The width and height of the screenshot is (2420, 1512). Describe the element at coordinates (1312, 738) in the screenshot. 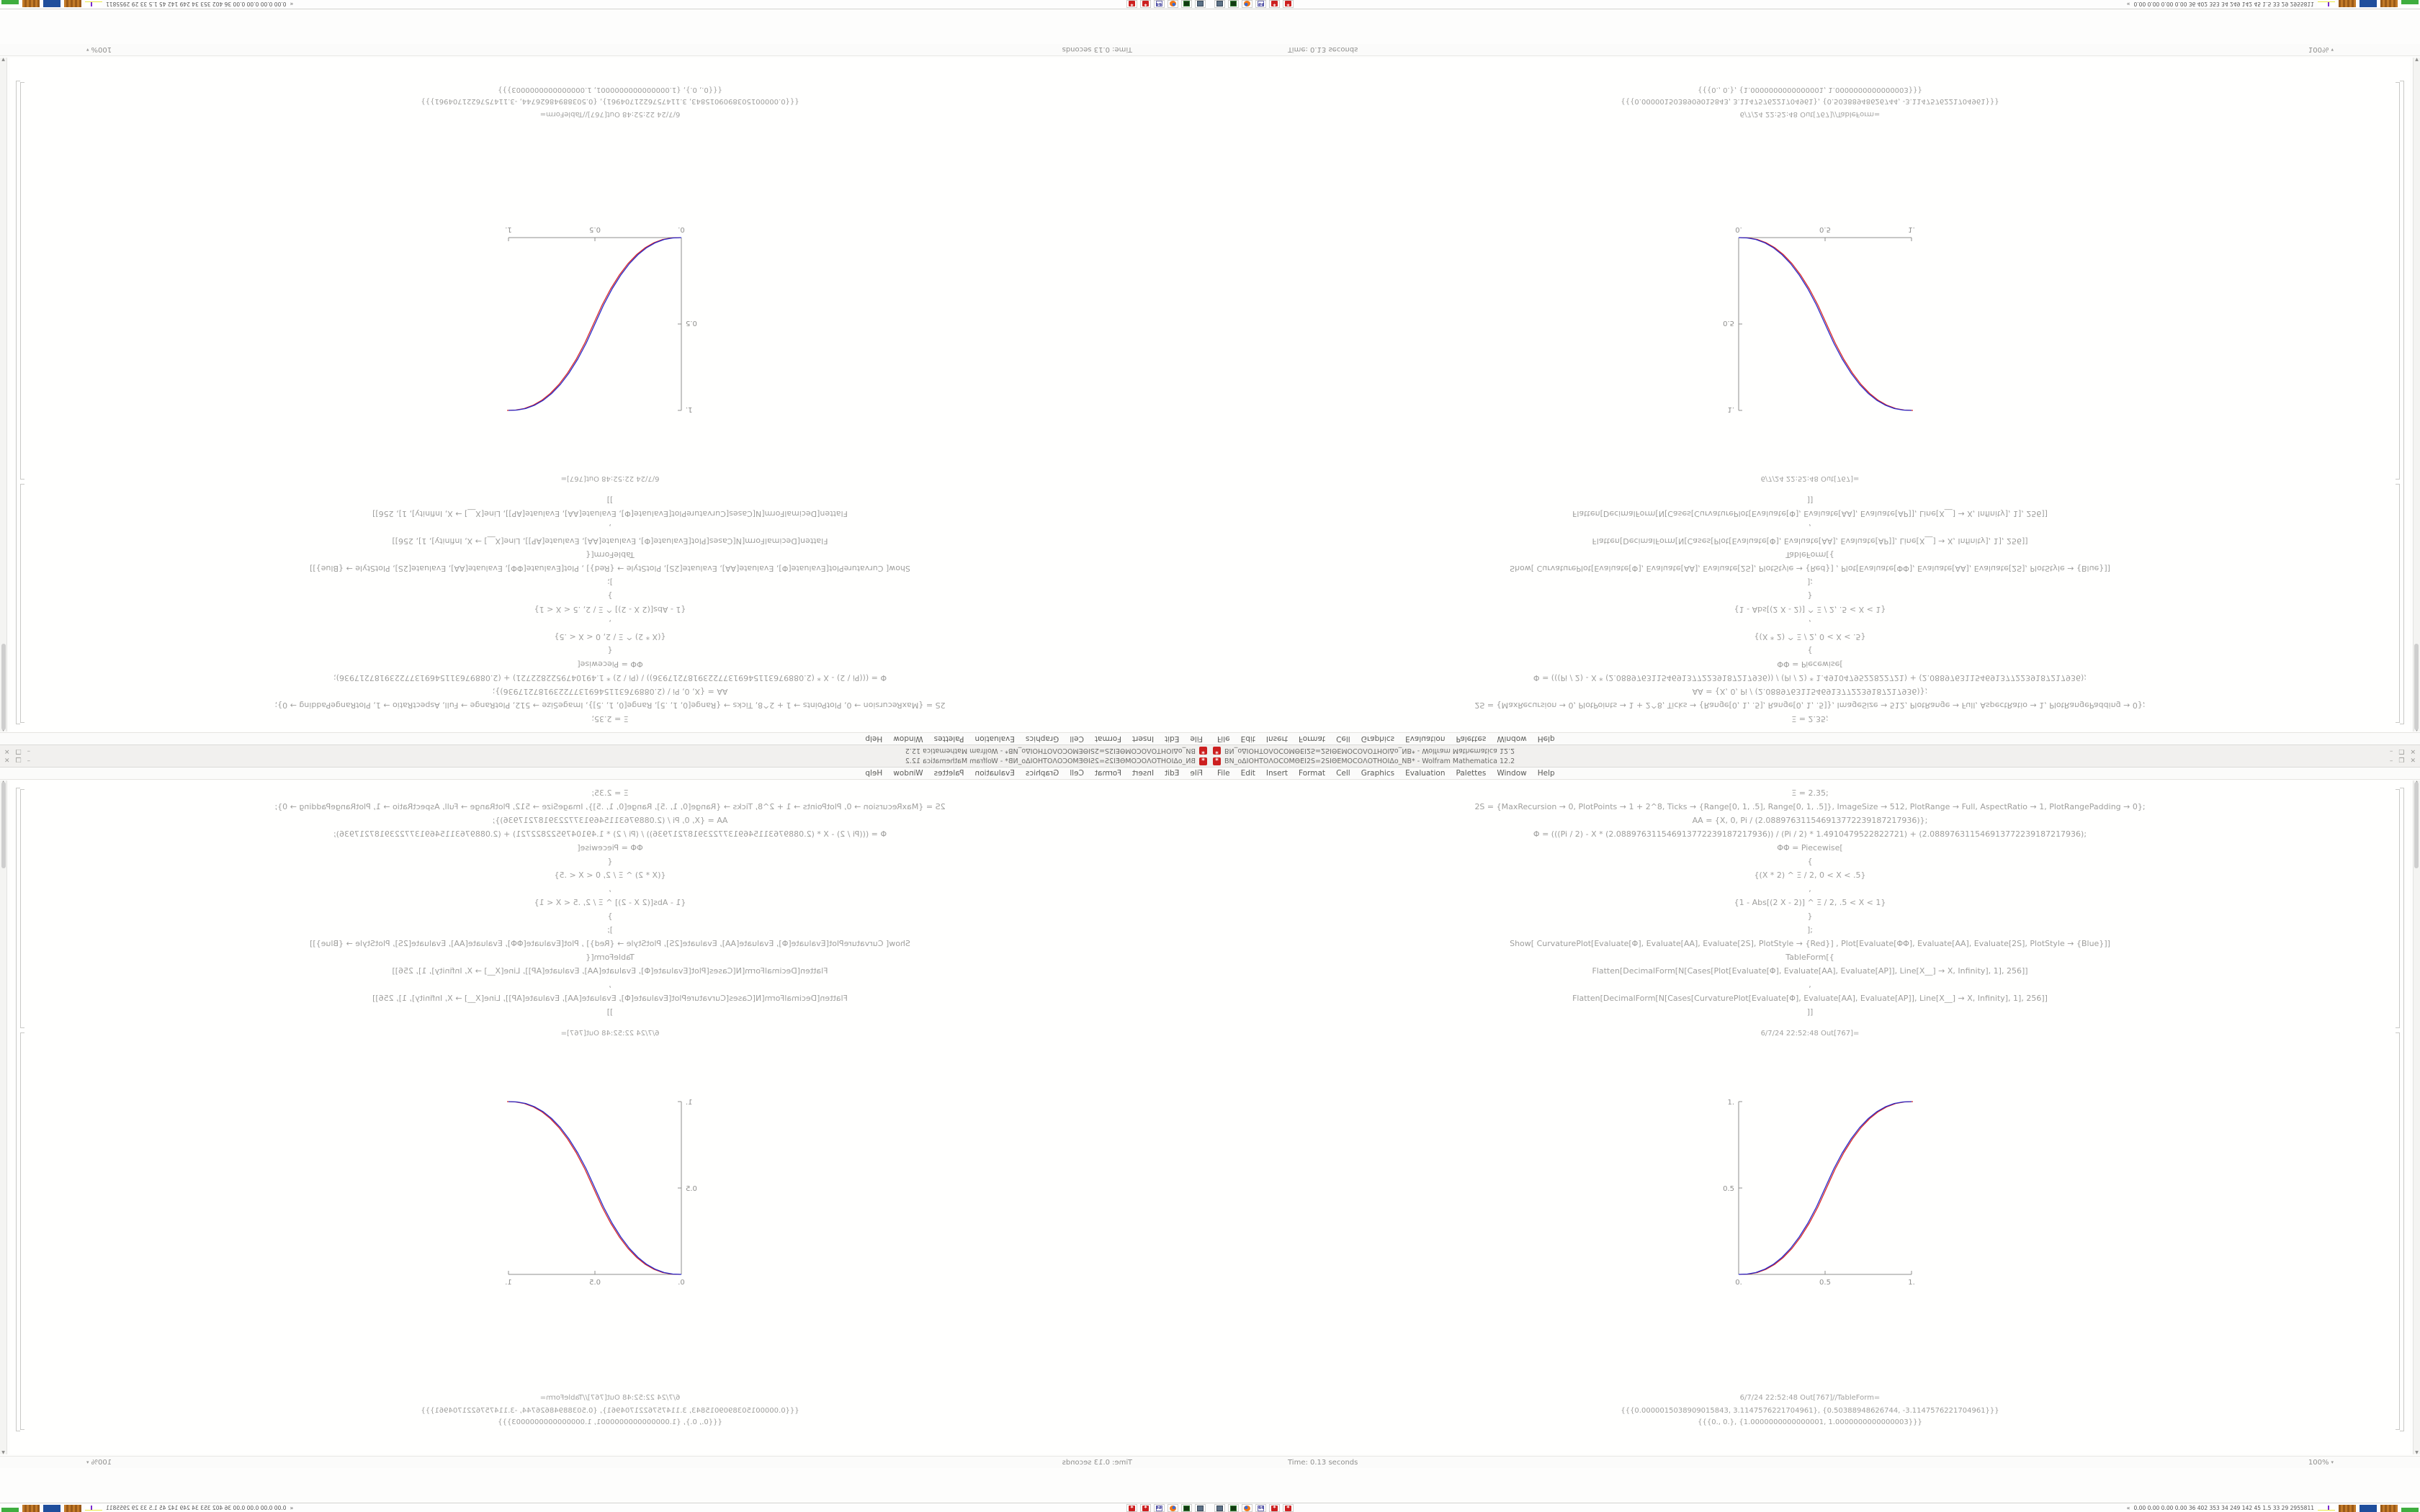

I see `menu-item-format: Format` at that location.